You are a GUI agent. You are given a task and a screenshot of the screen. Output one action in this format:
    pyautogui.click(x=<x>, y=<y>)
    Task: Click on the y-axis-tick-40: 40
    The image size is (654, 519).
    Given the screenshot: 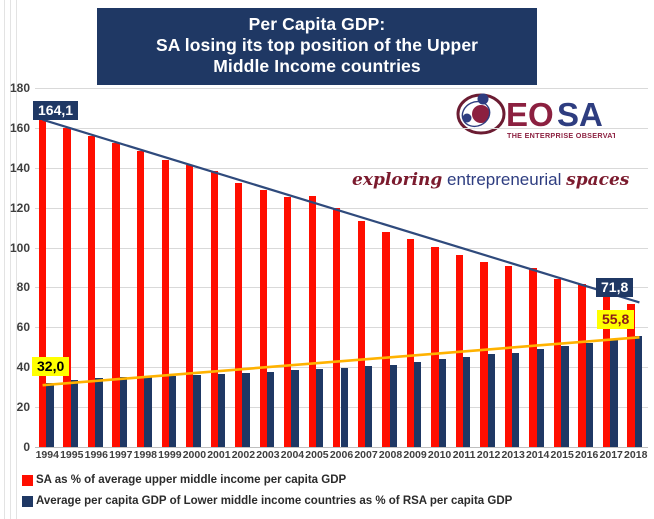 What is the action you would take?
    pyautogui.click(x=23, y=367)
    